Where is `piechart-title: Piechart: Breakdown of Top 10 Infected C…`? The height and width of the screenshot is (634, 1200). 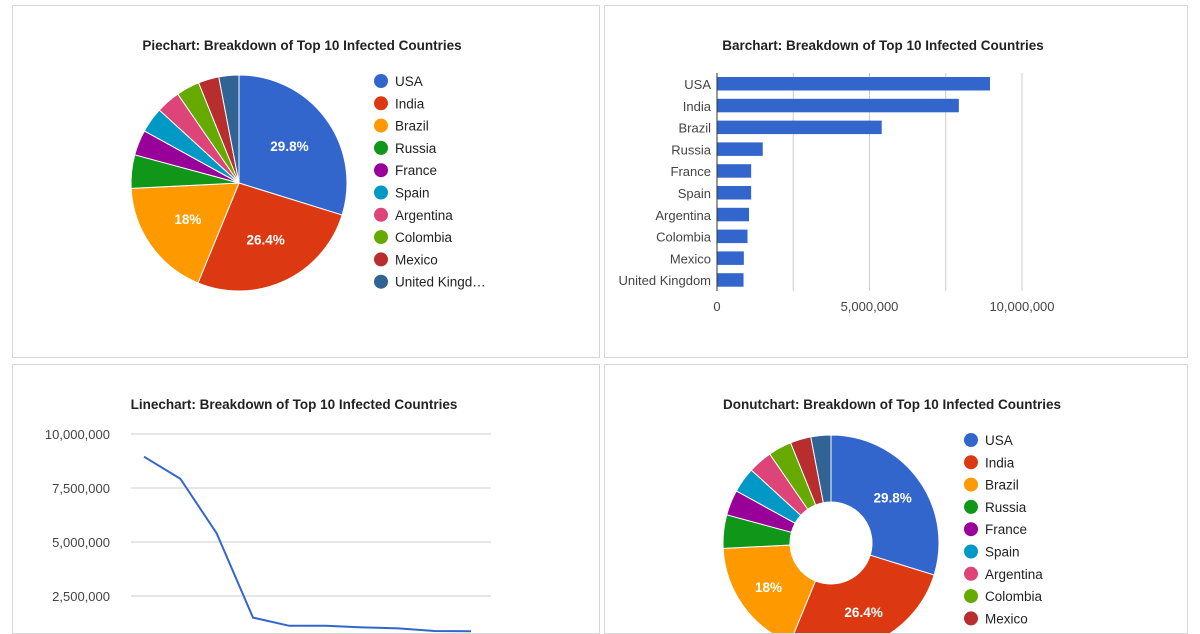 piechart-title: Piechart: Breakdown of Top 10 Infected C… is located at coordinates (301, 45).